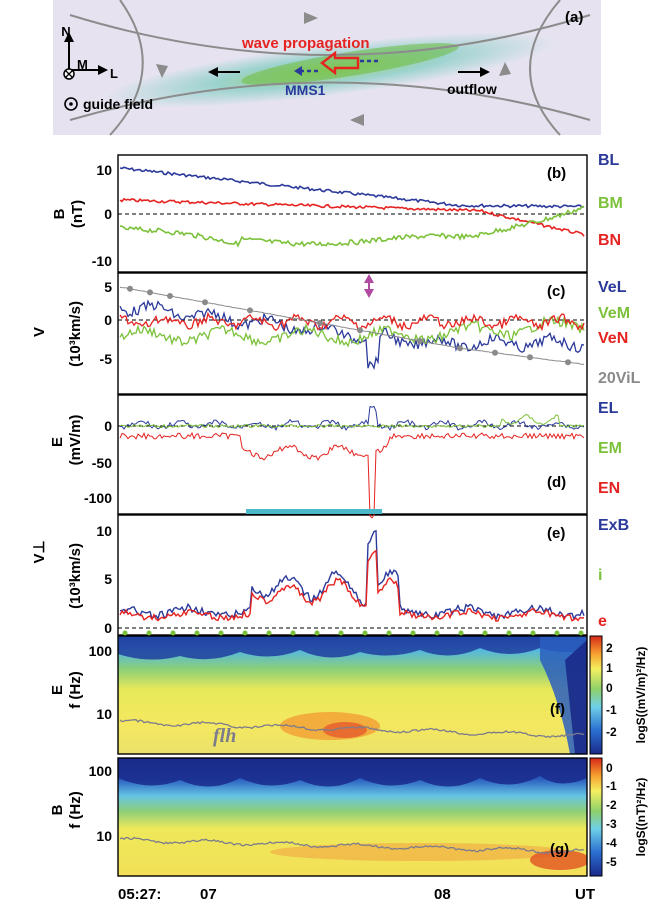  I want to click on mms1-label: MMS1, so click(305, 90).